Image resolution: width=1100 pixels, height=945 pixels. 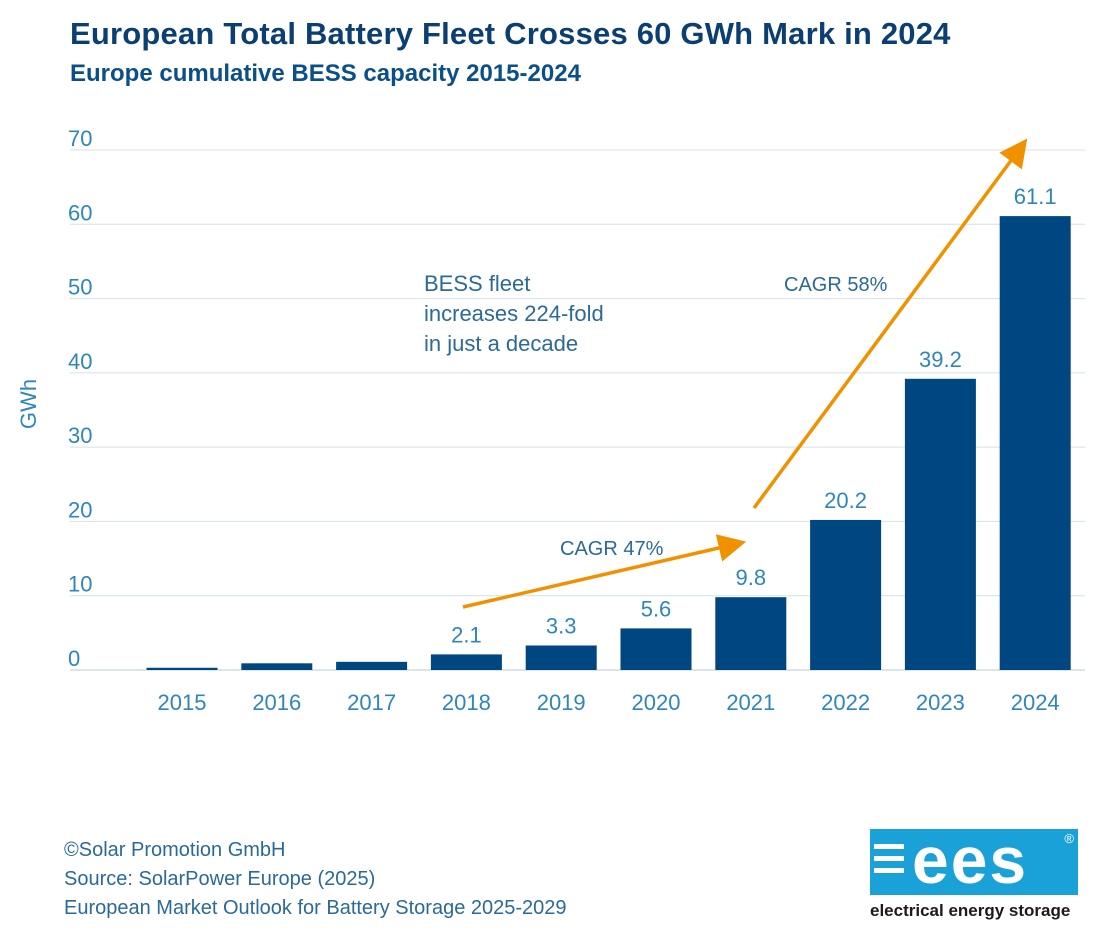 What do you see at coordinates (1035, 196) in the screenshot?
I see `data-label: 61.1` at bounding box center [1035, 196].